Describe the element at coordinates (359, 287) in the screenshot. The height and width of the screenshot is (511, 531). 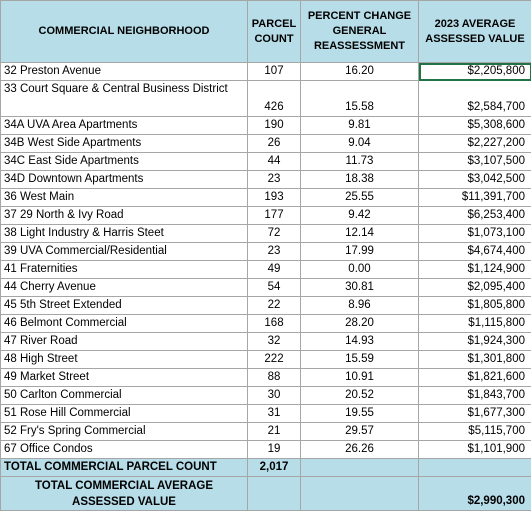
I see `percent-cell: 30.81` at that location.